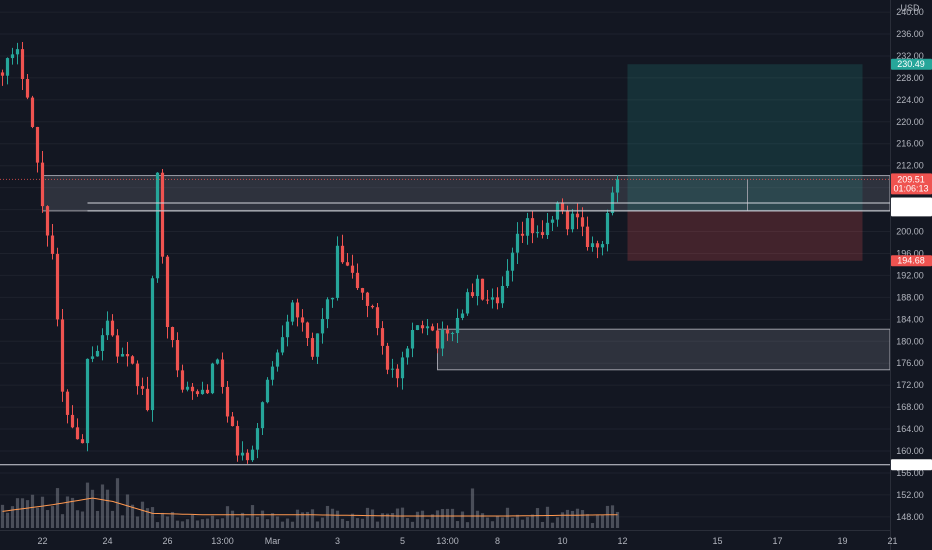  Describe the element at coordinates (910, 407) in the screenshot. I see `price-tick-label: 168.00` at that location.